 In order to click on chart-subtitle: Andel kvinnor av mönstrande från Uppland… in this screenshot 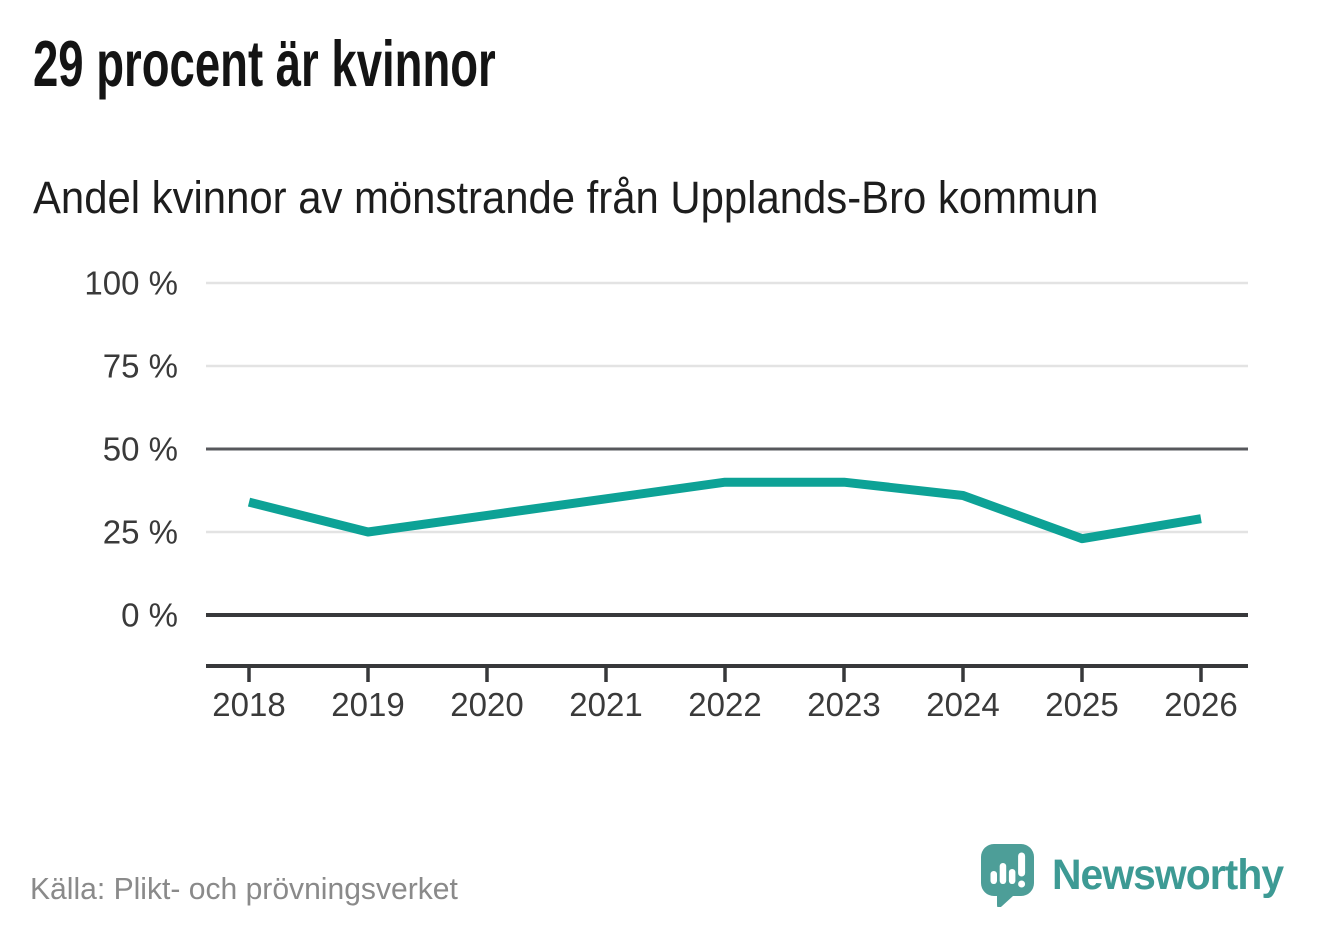, I will do `click(566, 197)`.